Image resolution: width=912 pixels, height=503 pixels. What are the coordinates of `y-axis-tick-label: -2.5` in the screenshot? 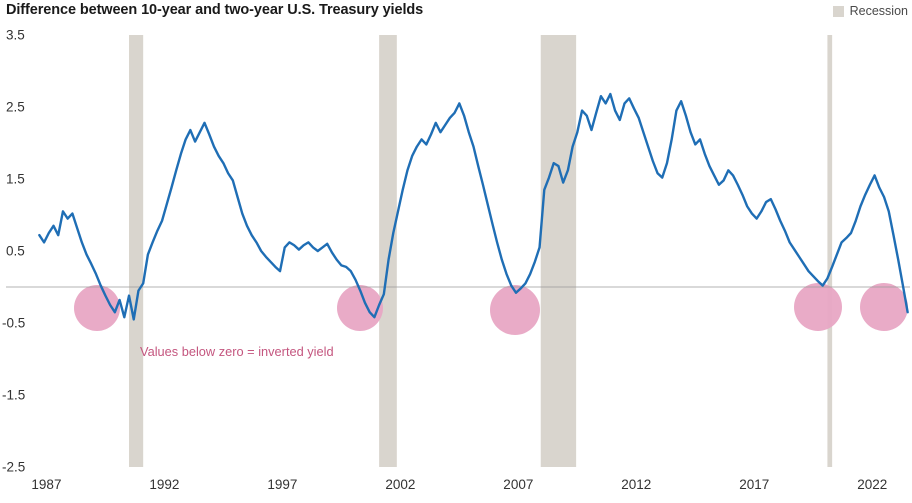 It's located at (14, 467).